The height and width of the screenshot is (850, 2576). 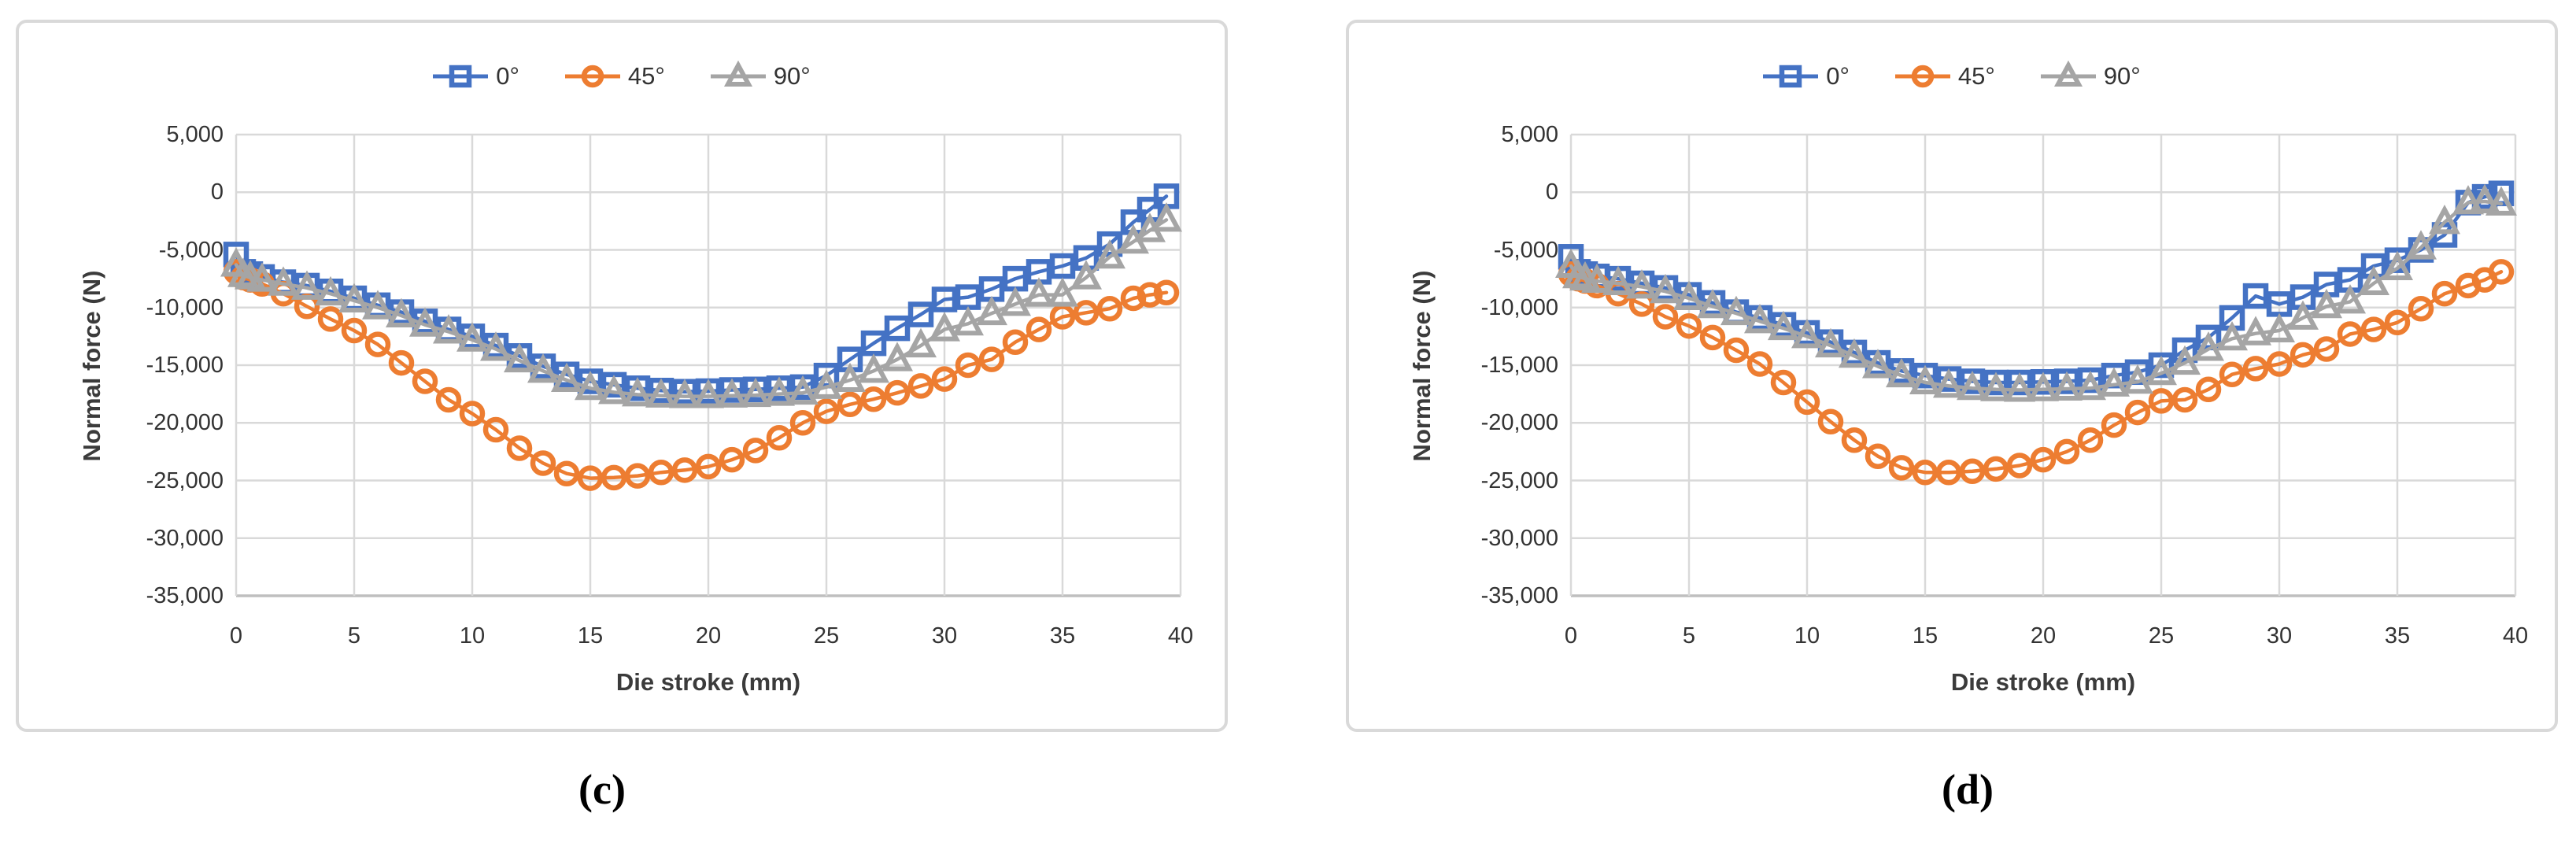 I want to click on y-tick-label: -30,000, so click(x=1519, y=538).